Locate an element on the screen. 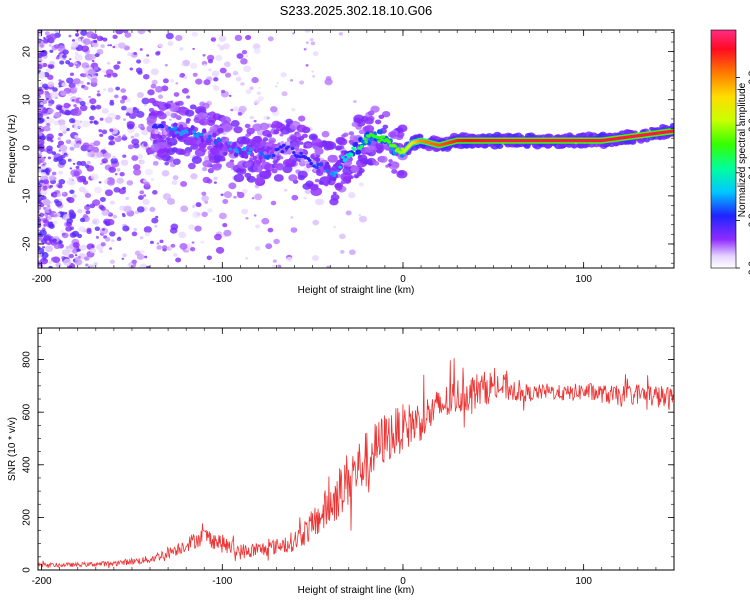  snr-y-tick-label: 200 is located at coordinates (27, 517).